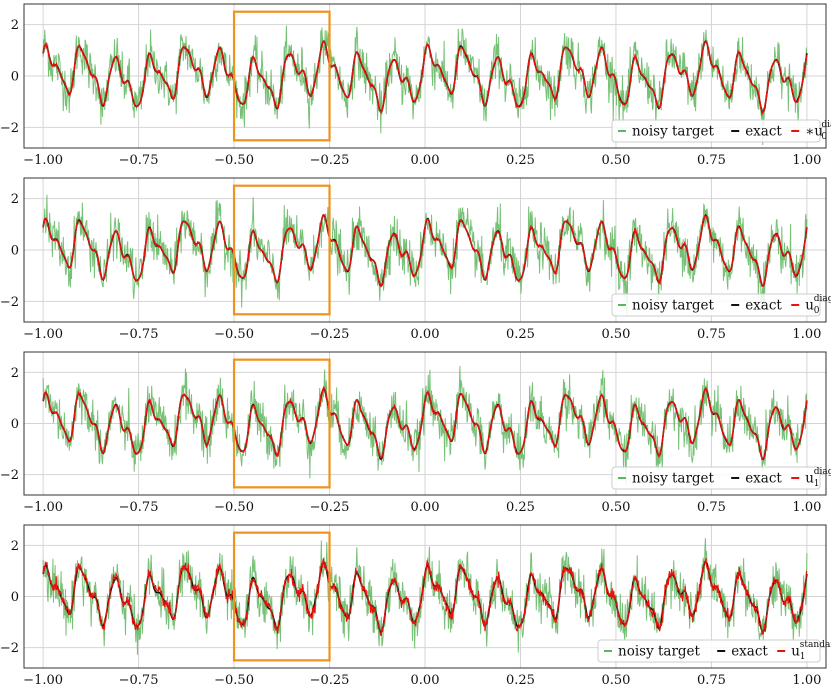  I want to click on legend-label-2: ∗u, so click(814, 132).